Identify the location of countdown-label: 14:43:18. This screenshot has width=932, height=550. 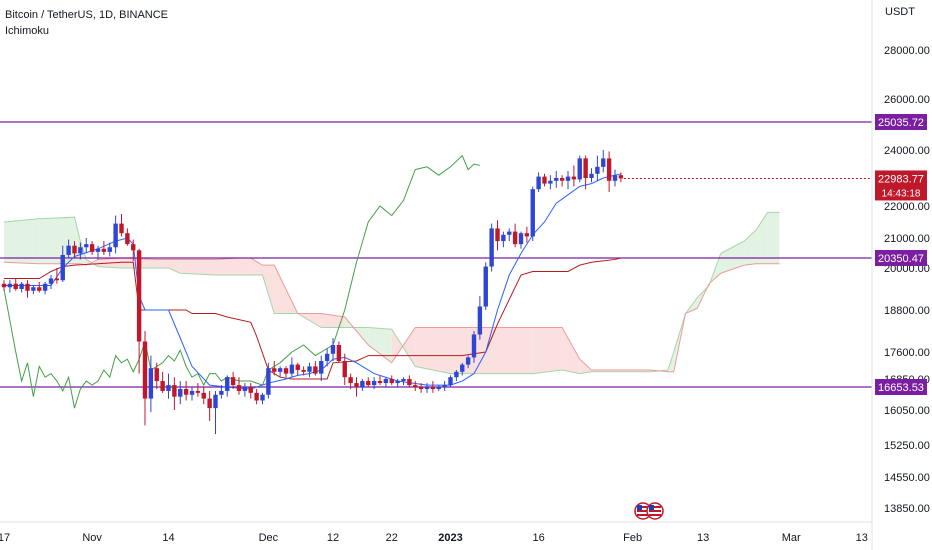
(901, 193).